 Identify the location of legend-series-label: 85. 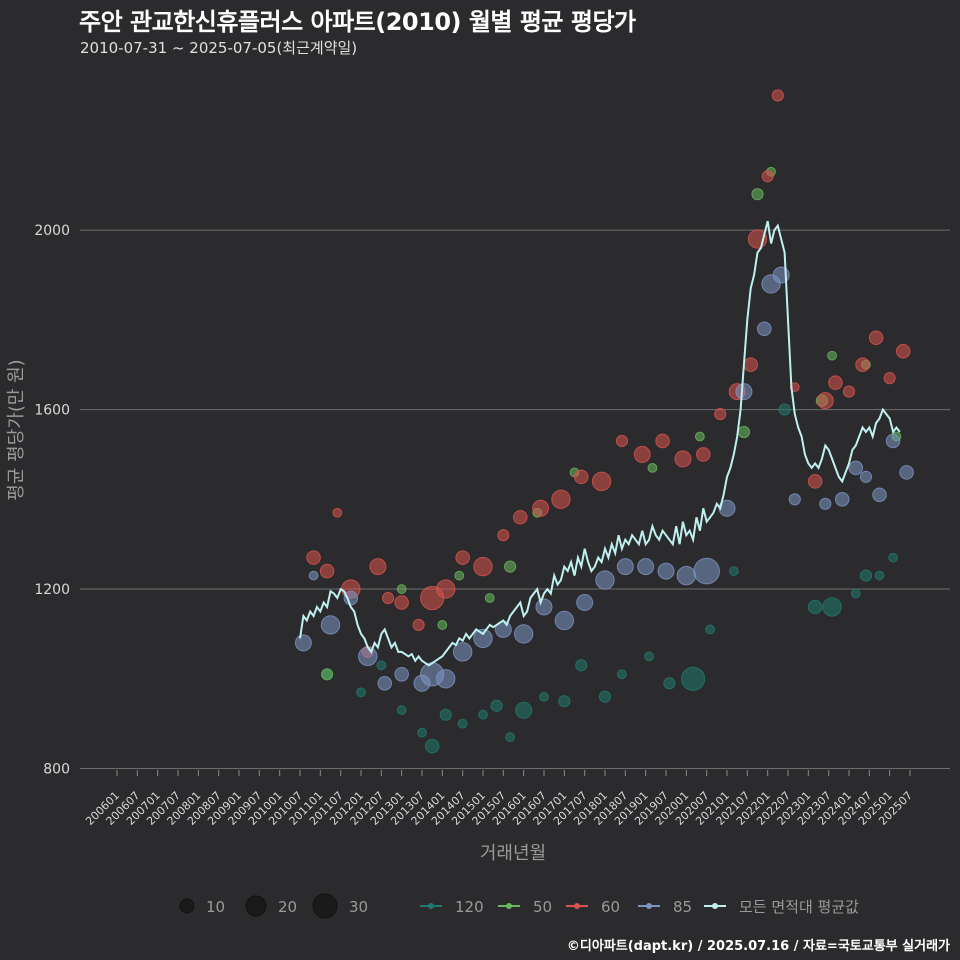
(682, 907).